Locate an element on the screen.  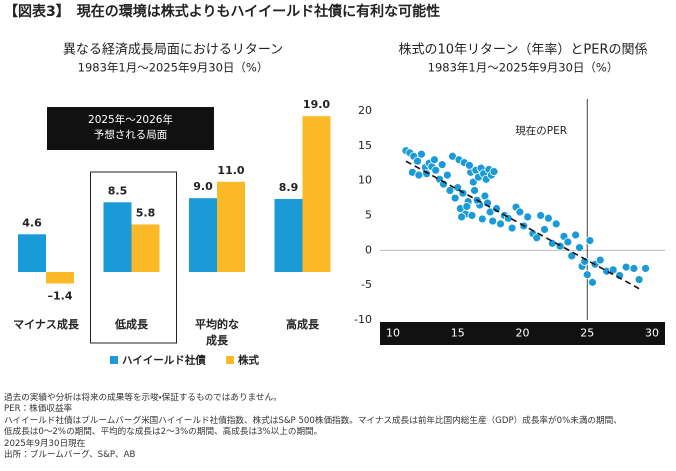
note-line: 出所：ブルームバーグ、S&P、AB is located at coordinates (70, 455).